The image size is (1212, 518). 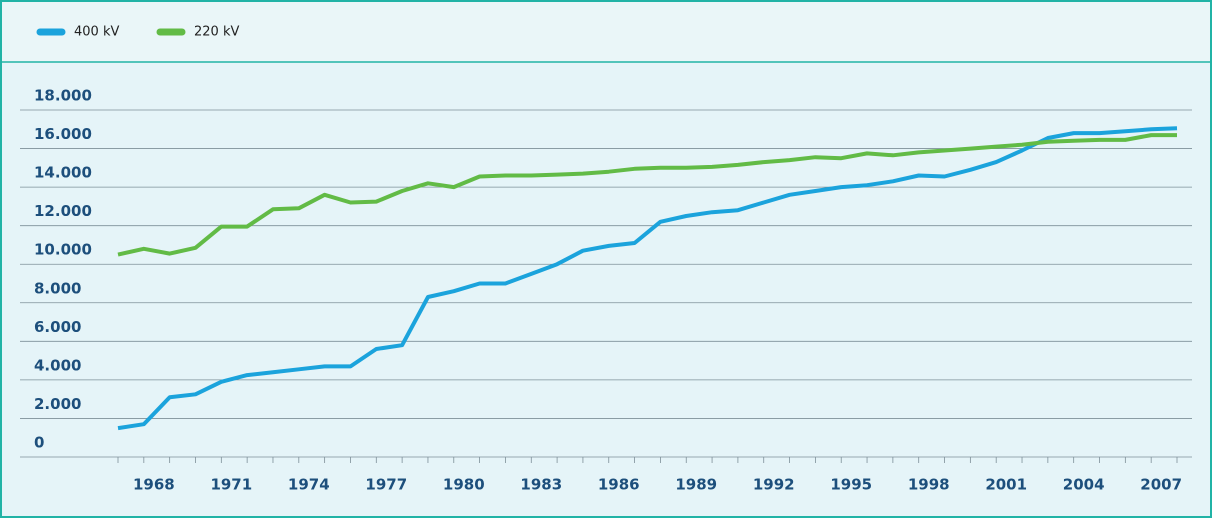 What do you see at coordinates (63, 96) in the screenshot?
I see `y-tick-label: 18.000` at bounding box center [63, 96].